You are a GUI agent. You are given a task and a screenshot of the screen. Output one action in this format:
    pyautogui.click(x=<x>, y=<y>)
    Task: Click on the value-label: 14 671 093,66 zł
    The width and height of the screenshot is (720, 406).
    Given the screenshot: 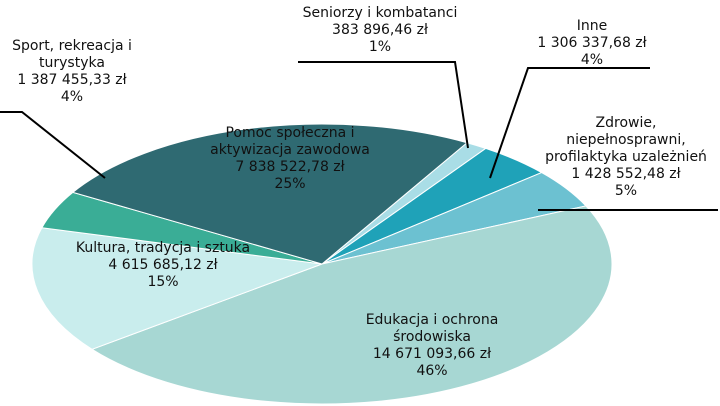 What is the action you would take?
    pyautogui.click(x=432, y=354)
    